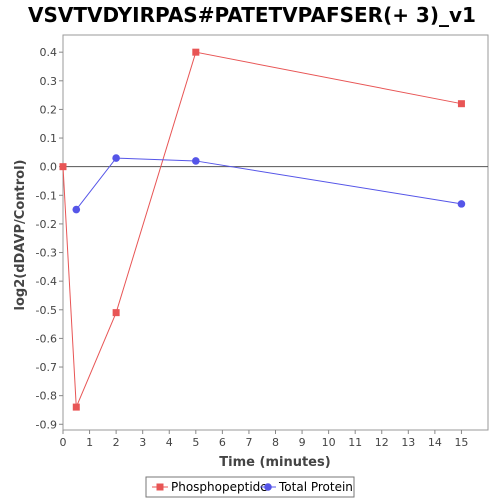 The width and height of the screenshot is (500, 500). Describe the element at coordinates (46, 367) in the screenshot. I see `y-tick-label: -0.7` at that location.